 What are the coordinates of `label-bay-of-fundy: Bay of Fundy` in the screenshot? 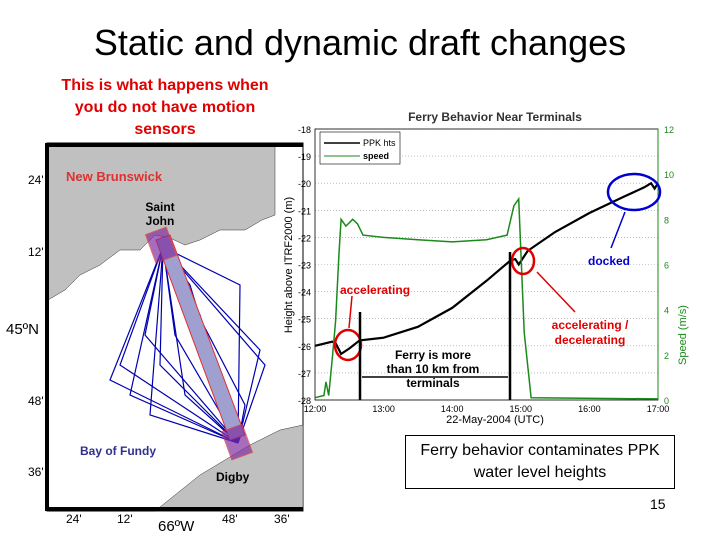 It's located at (118, 451).